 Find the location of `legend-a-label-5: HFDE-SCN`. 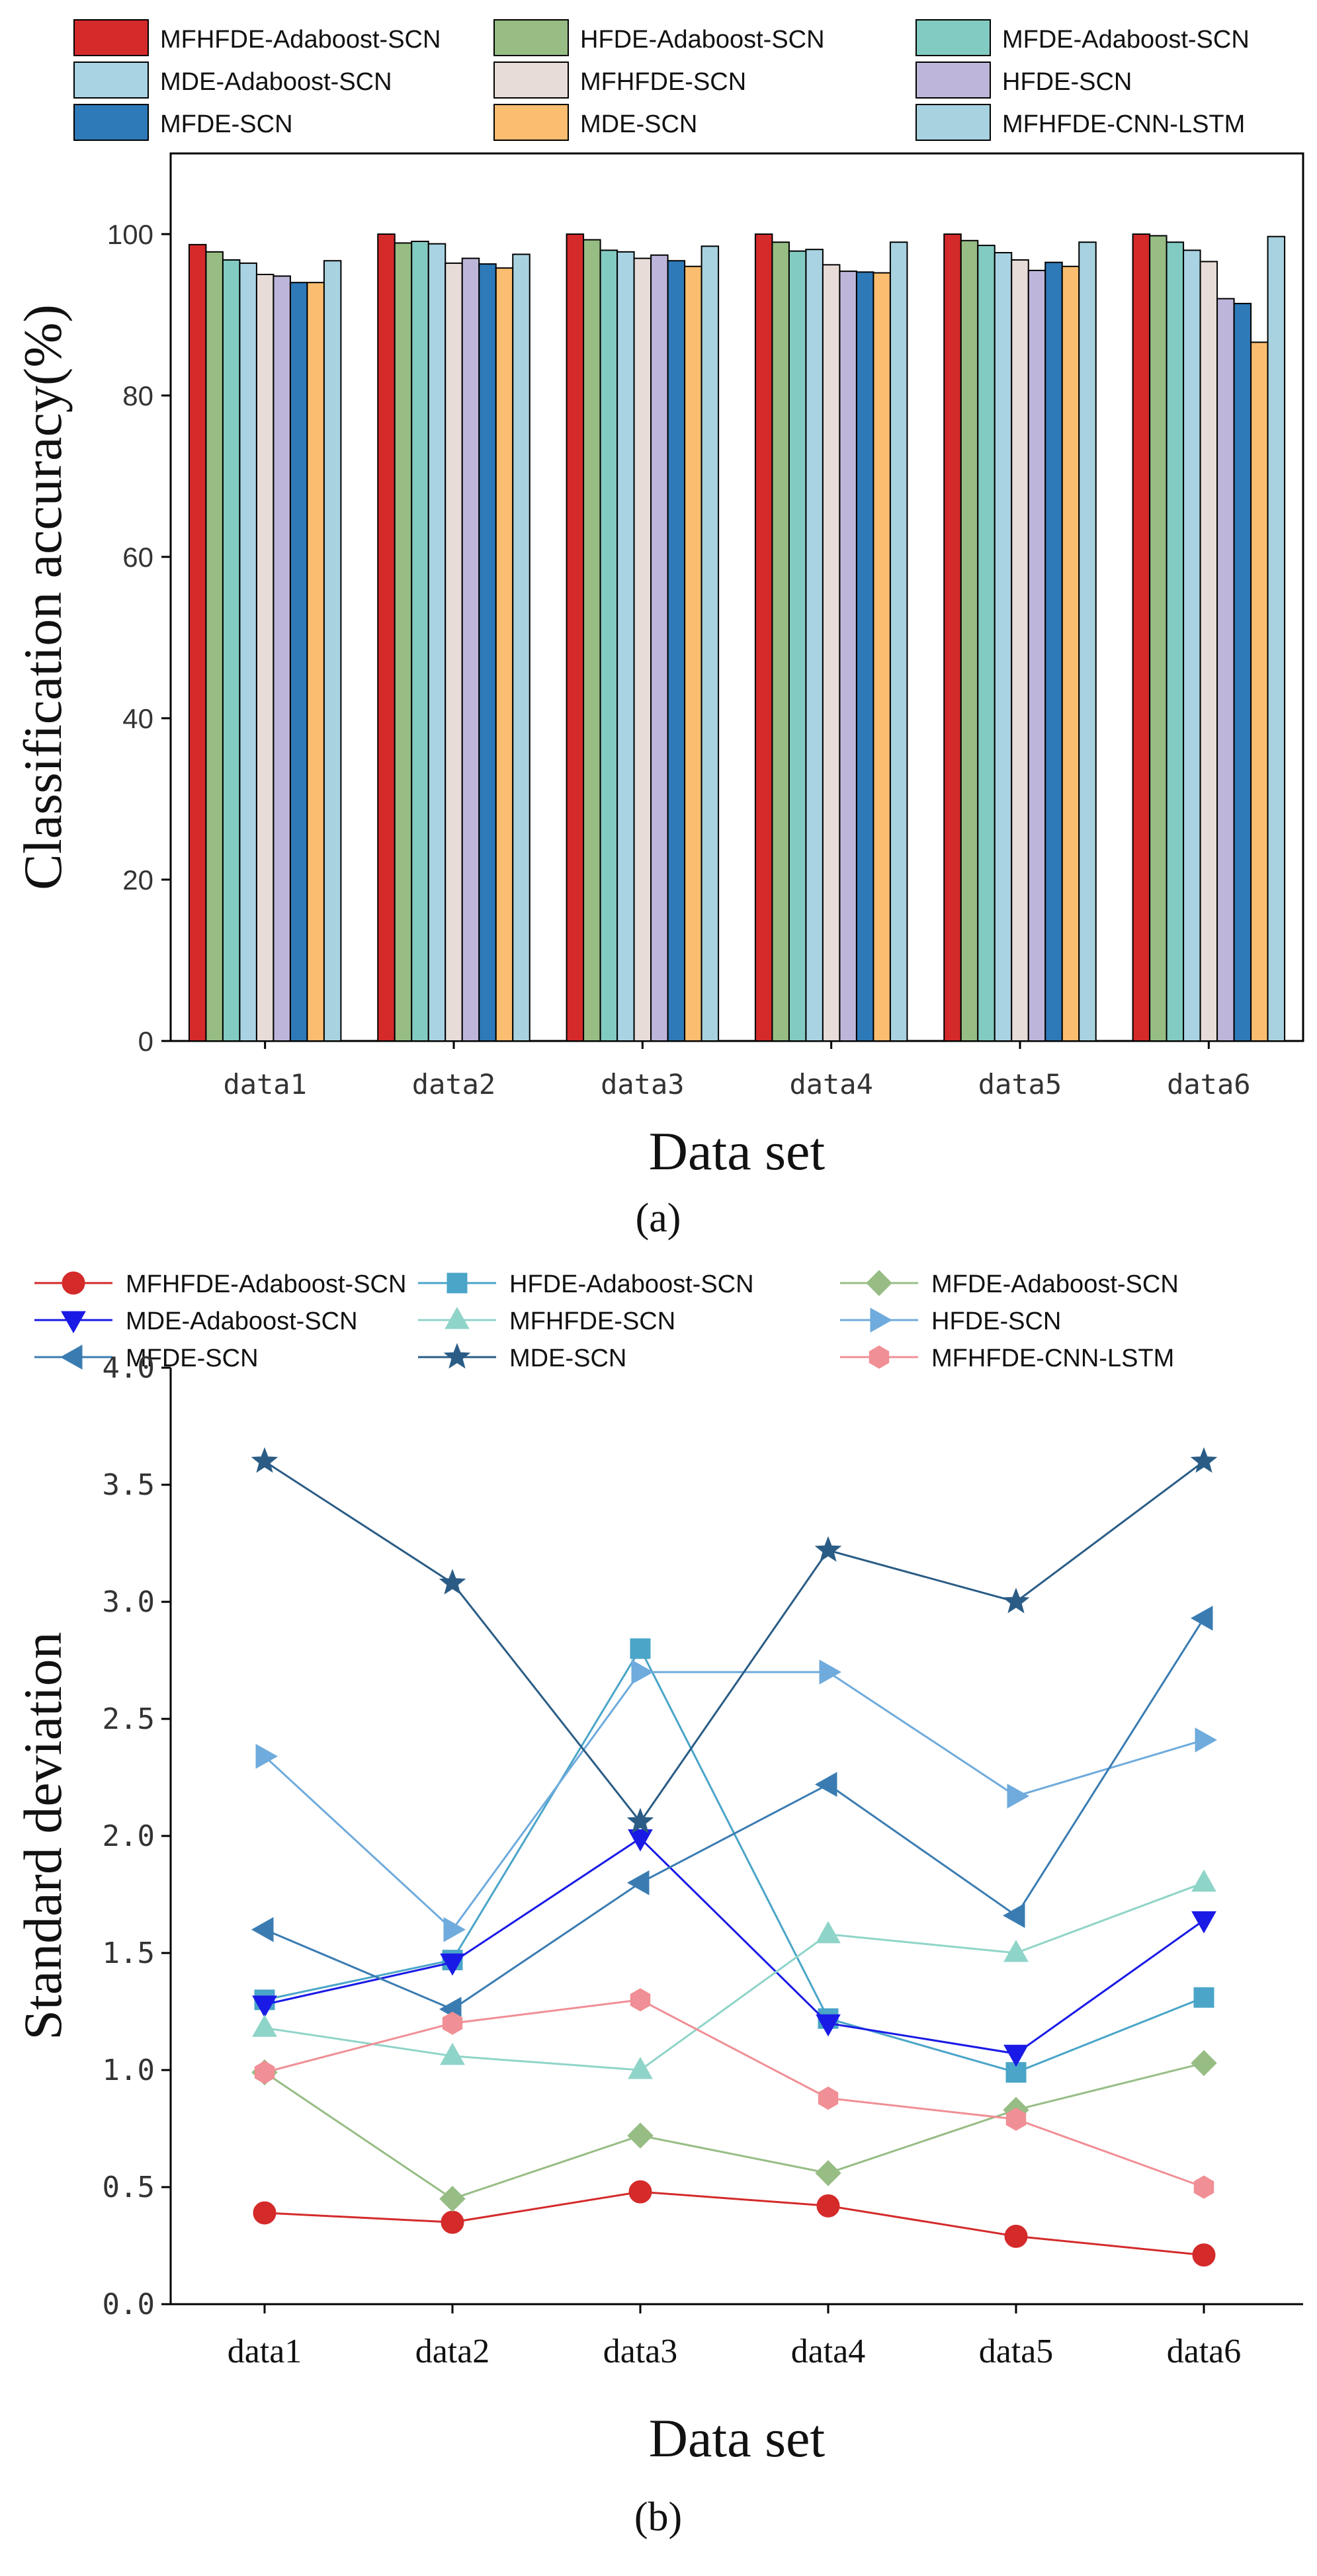

legend-a-label-5: HFDE-SCN is located at coordinates (1067, 82).